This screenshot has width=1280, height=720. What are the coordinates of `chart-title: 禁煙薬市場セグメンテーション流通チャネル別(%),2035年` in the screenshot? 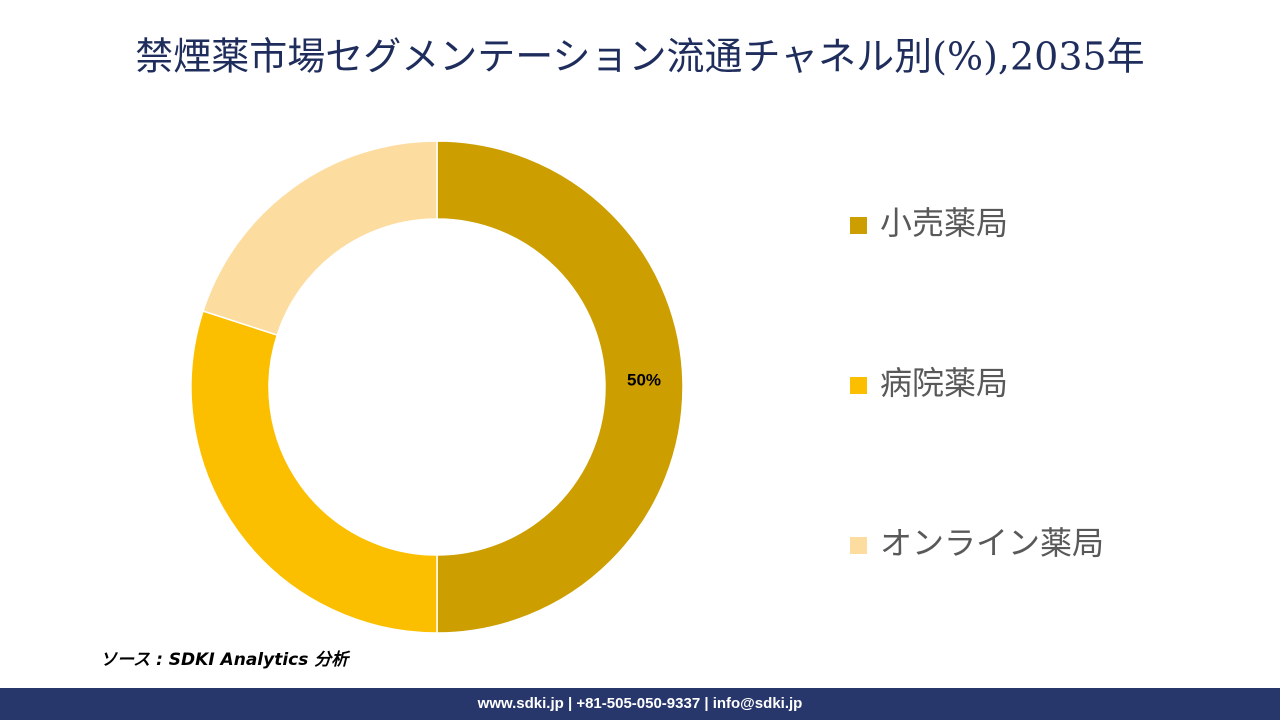 It's located at (639, 57).